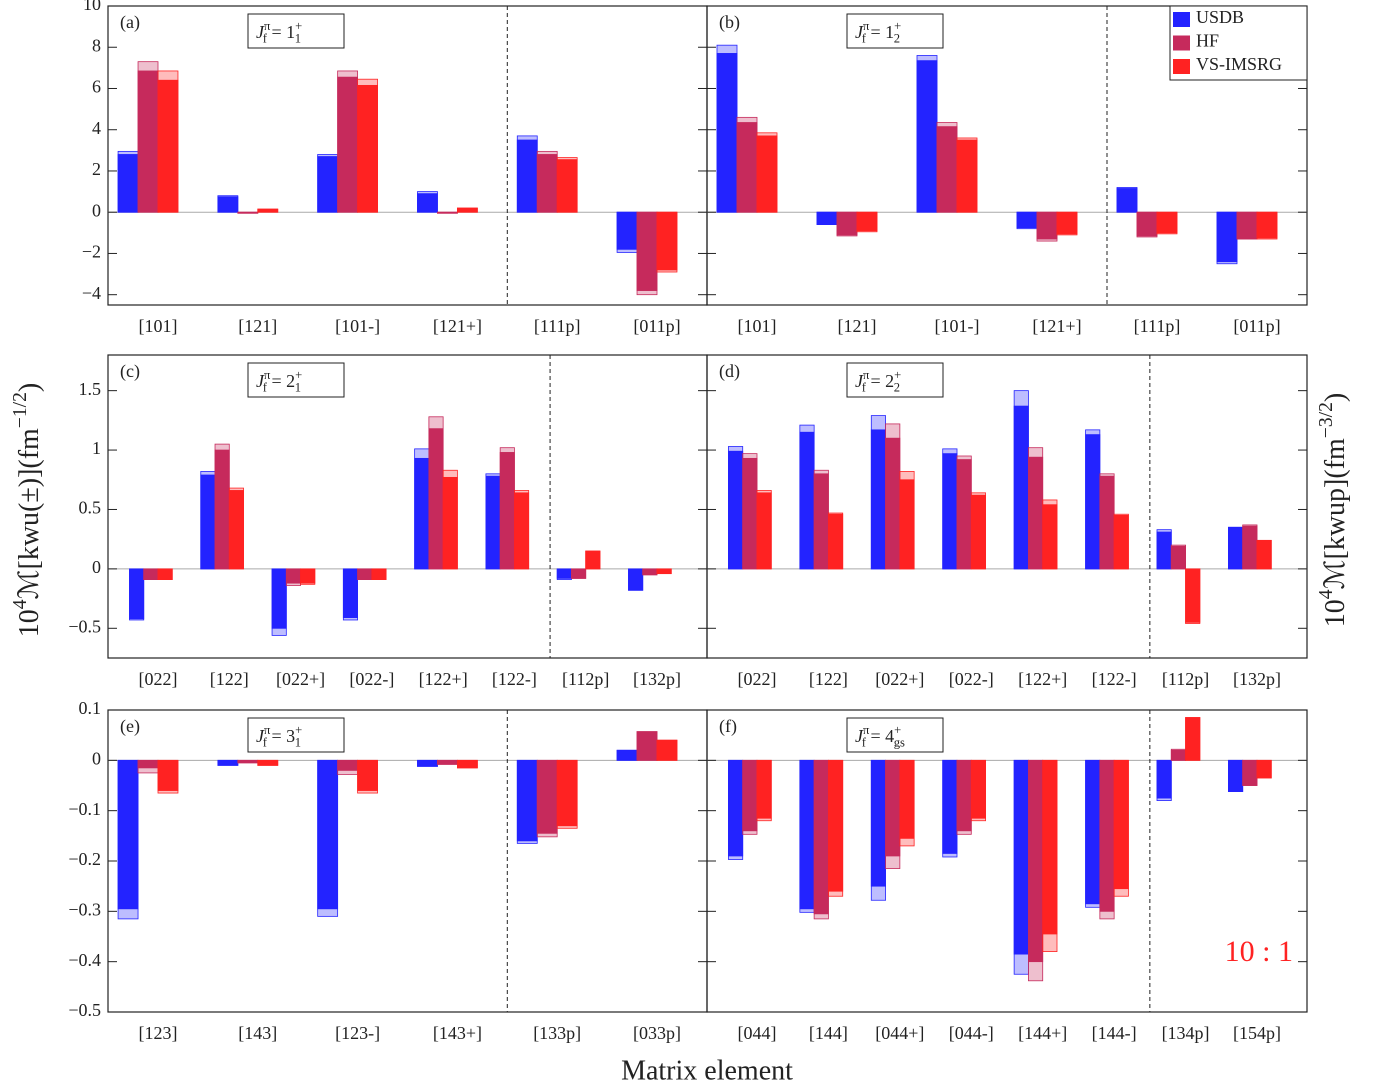  Describe the element at coordinates (1181, 66) in the screenshot. I see `legend-swatch` at that location.